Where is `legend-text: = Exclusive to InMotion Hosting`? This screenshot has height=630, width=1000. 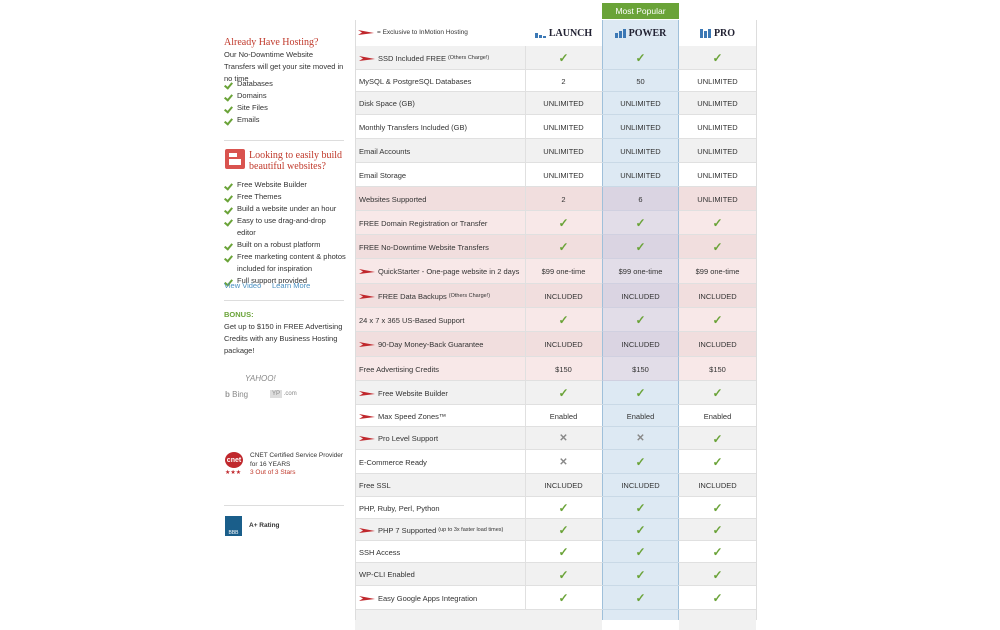
legend-text: = Exclusive to InMotion Hosting is located at coordinates (422, 32).